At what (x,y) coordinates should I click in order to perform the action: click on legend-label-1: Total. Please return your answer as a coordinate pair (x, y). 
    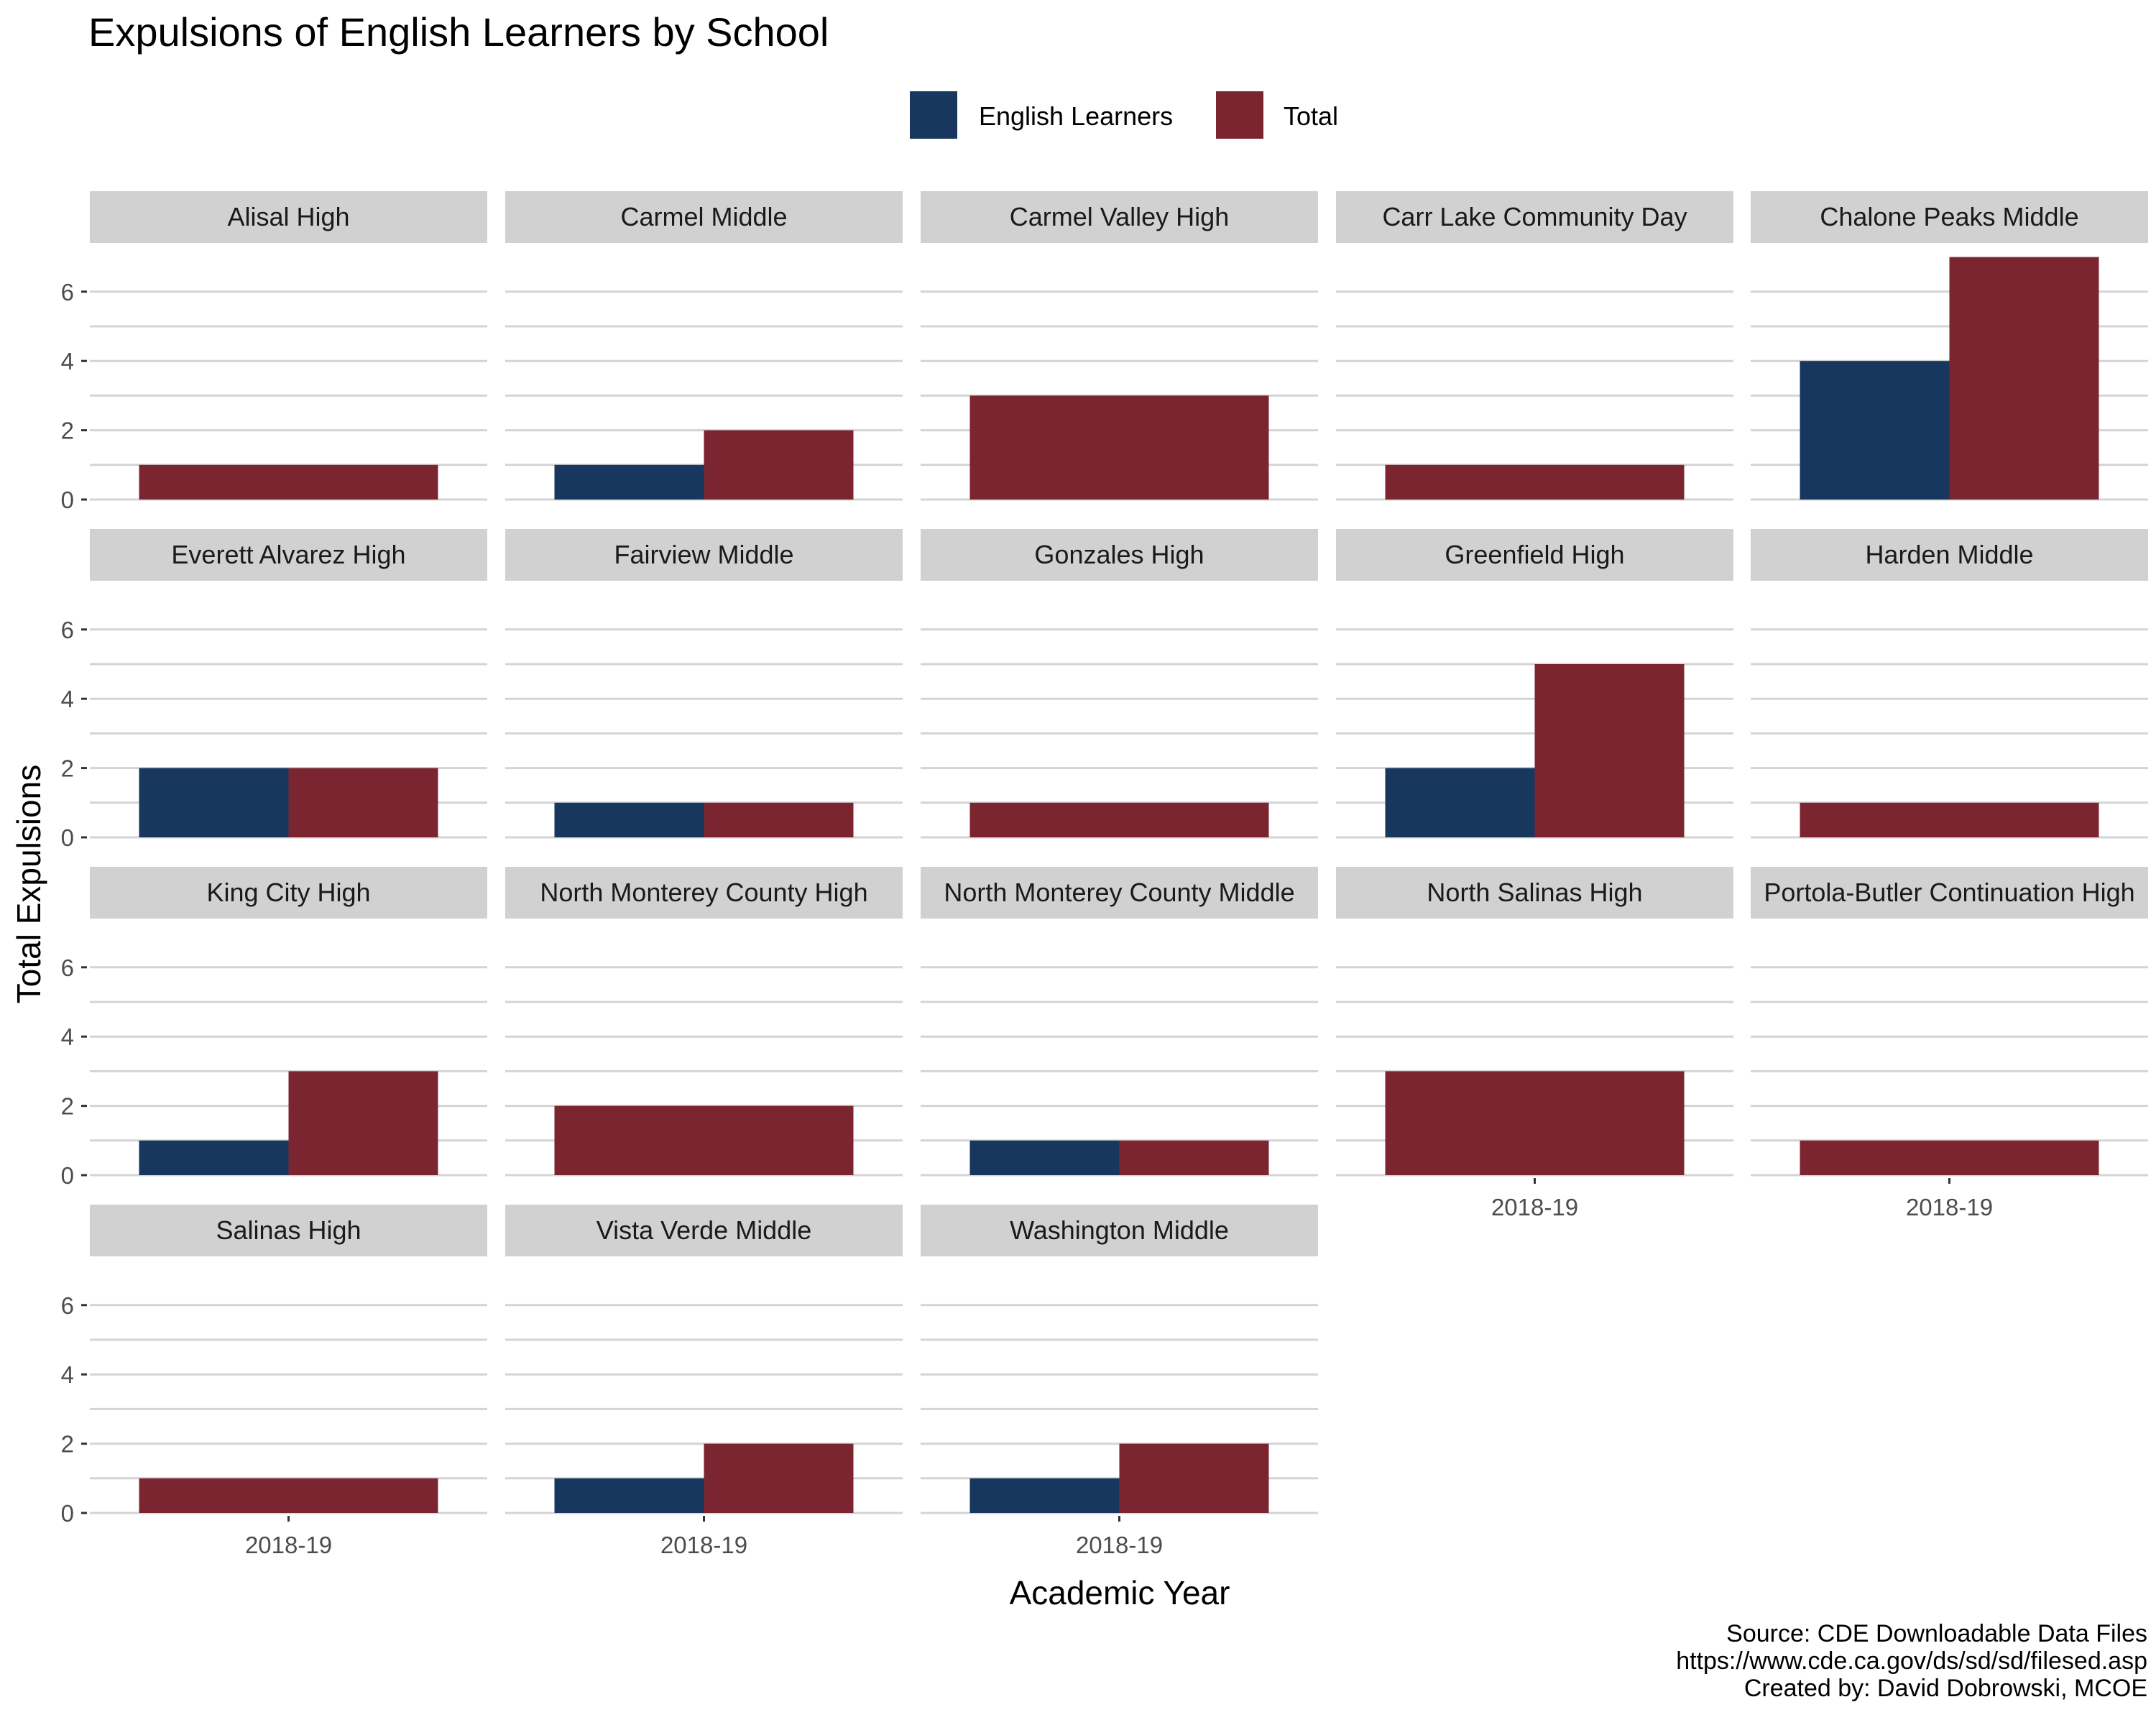
    Looking at the image, I should click on (1311, 116).